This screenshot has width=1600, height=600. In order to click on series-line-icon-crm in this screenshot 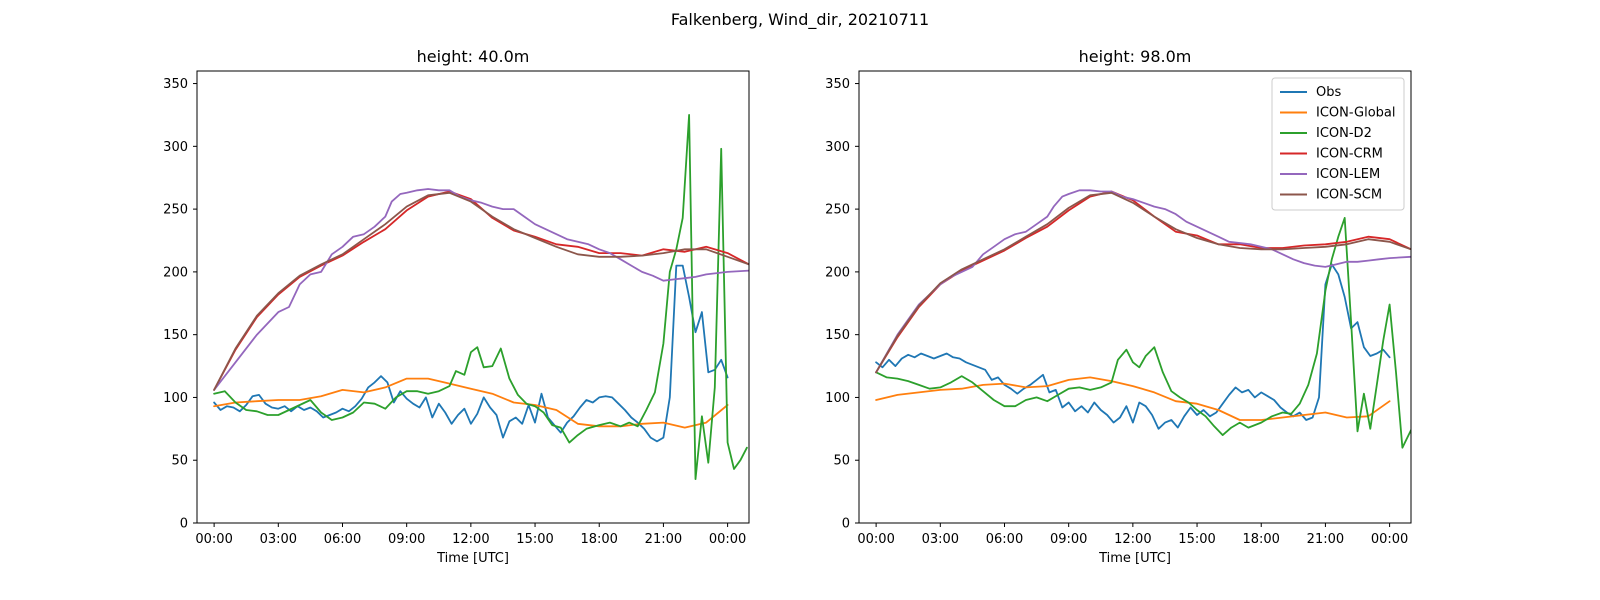, I will do `click(1143, 282)`.